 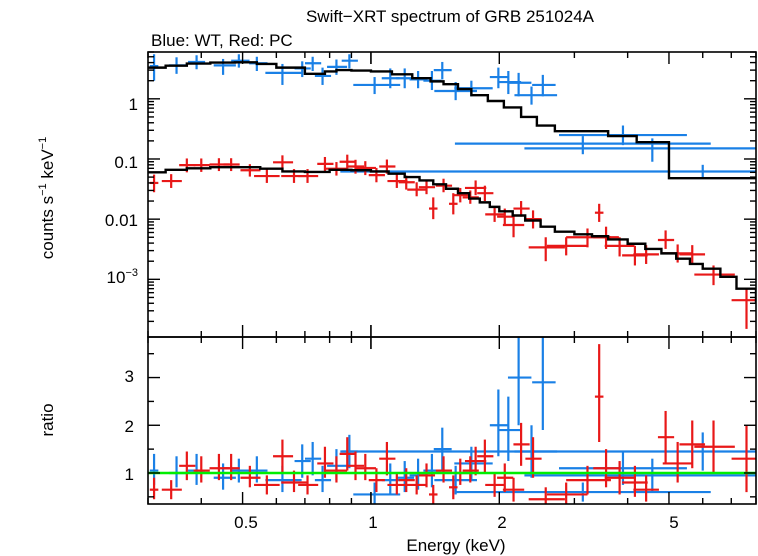 I want to click on x-tick-label: 0.5, so click(x=246, y=522).